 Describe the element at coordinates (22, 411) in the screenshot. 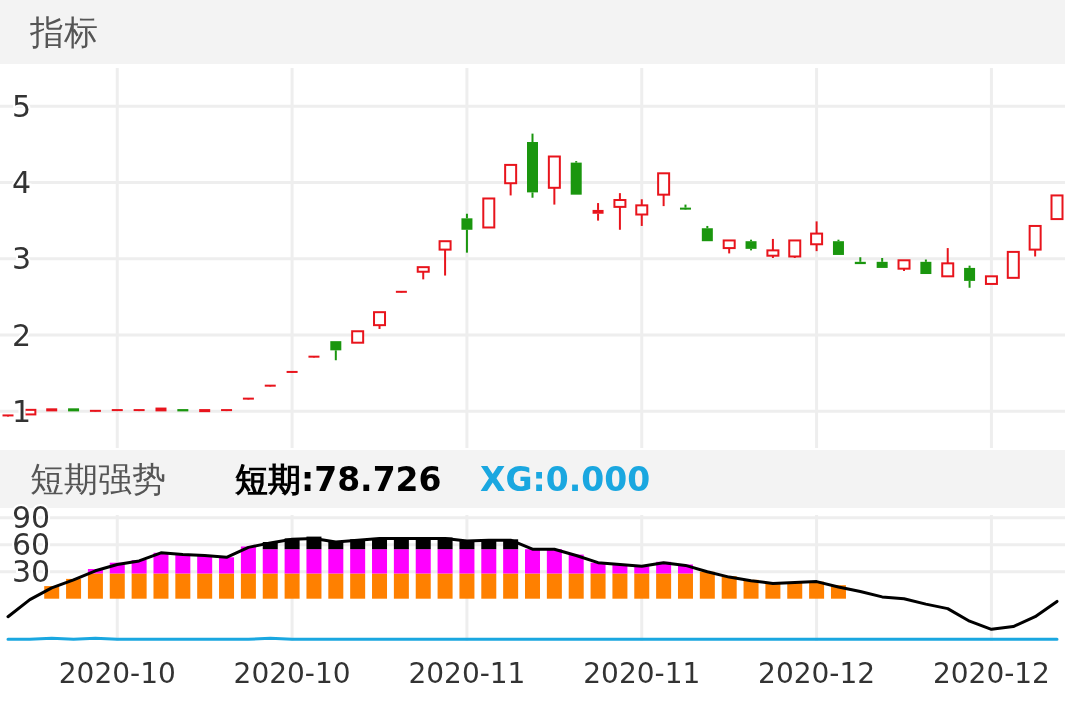

I see `y-tick-label: 1` at that location.